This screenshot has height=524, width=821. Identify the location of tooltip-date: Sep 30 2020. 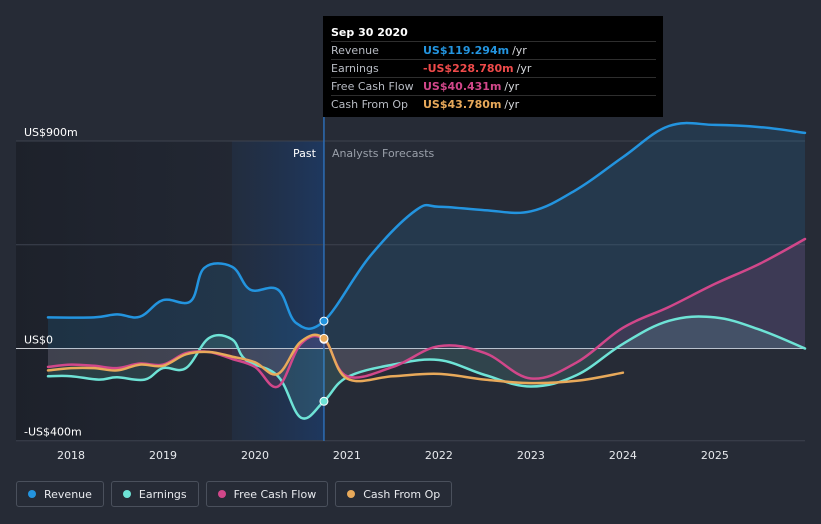
(369, 32).